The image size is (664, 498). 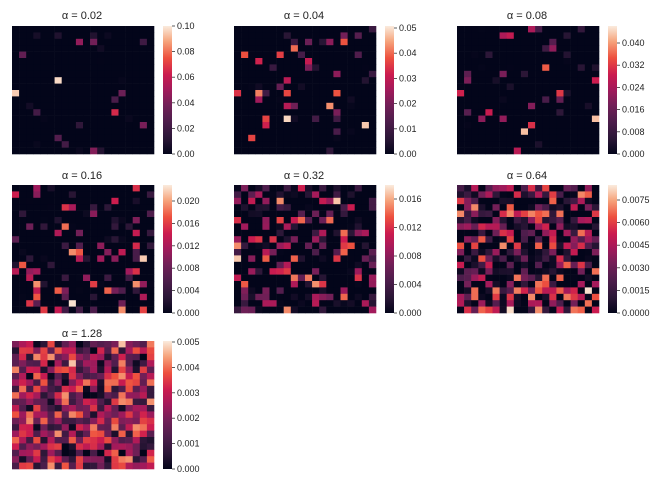 What do you see at coordinates (636, 245) in the screenshot?
I see `colorbar-tick-label: 0.0045` at bounding box center [636, 245].